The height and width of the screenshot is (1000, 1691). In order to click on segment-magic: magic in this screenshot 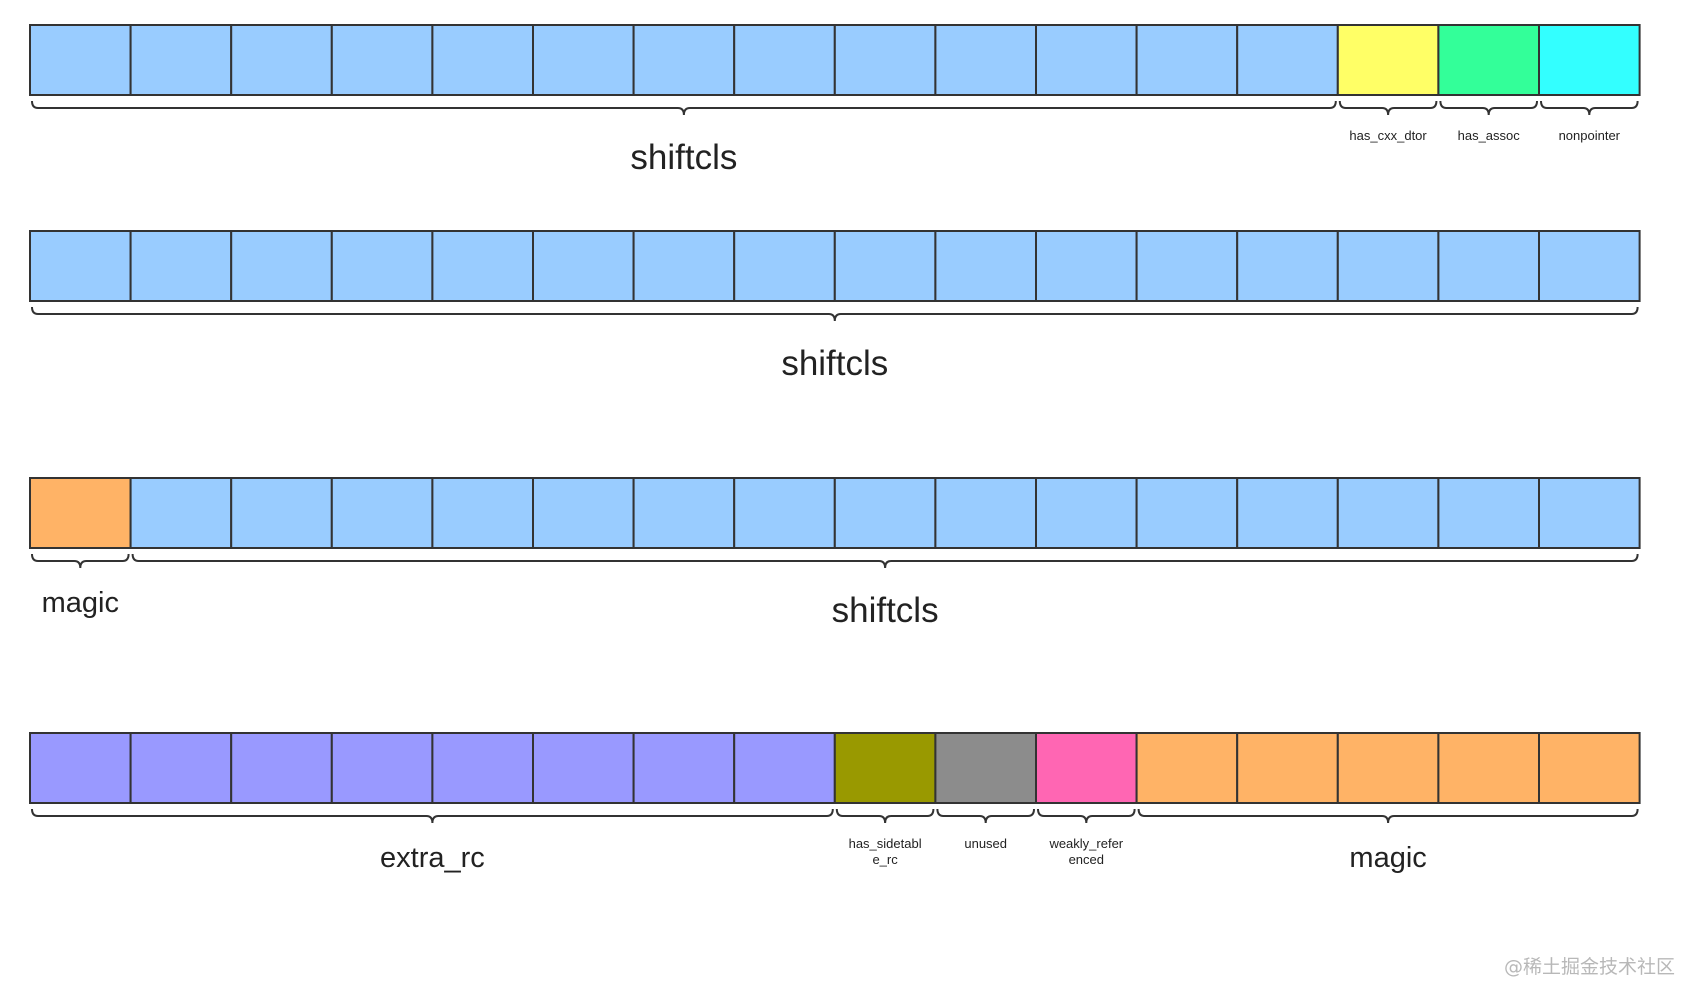, I will do `click(1388, 803)`.